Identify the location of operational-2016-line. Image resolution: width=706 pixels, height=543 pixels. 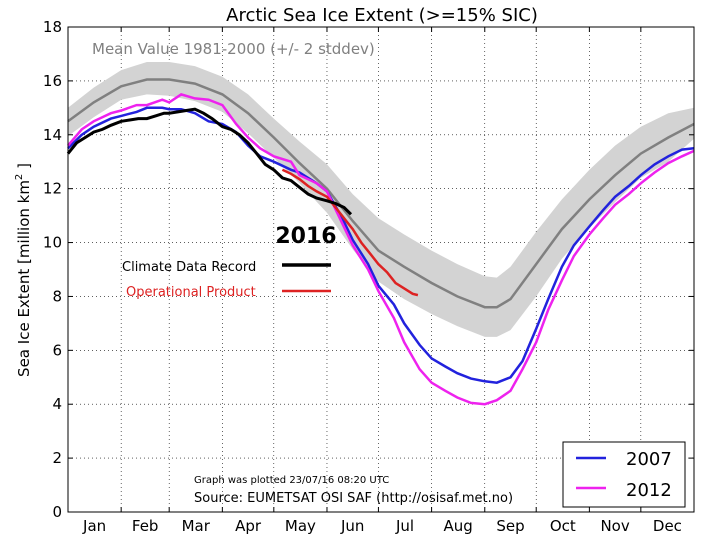
(350, 232).